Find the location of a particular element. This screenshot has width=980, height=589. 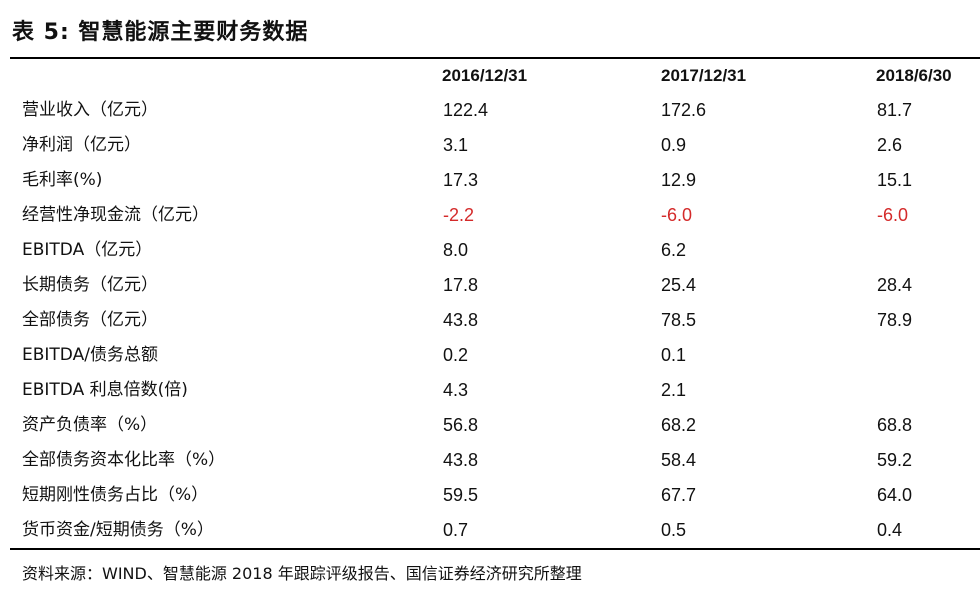

table-row: EBITDA/债务总额 0.2 0.1 is located at coordinates (490, 357).